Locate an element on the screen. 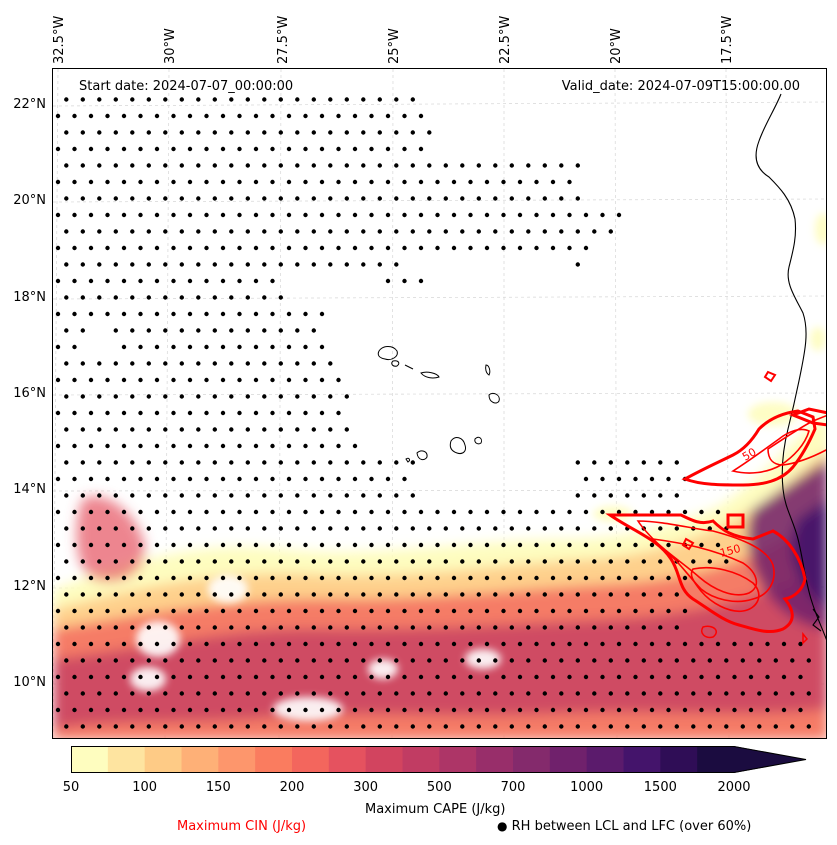  rh-legend: ● RH between LCL and LFC (over 60%) is located at coordinates (624, 826).